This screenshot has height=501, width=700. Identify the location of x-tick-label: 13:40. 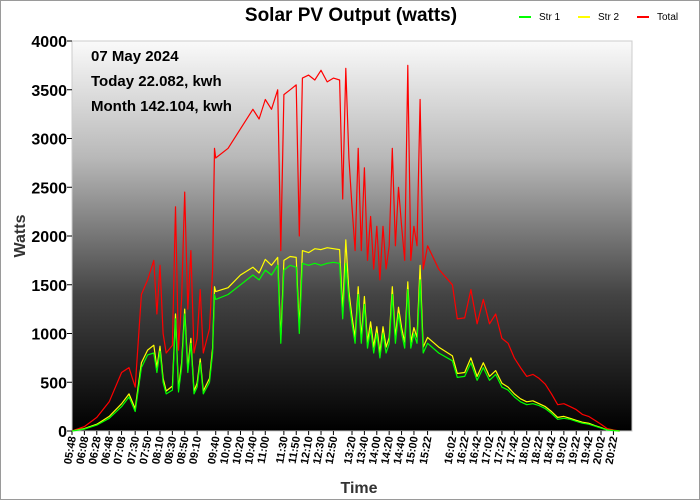
(363, 450).